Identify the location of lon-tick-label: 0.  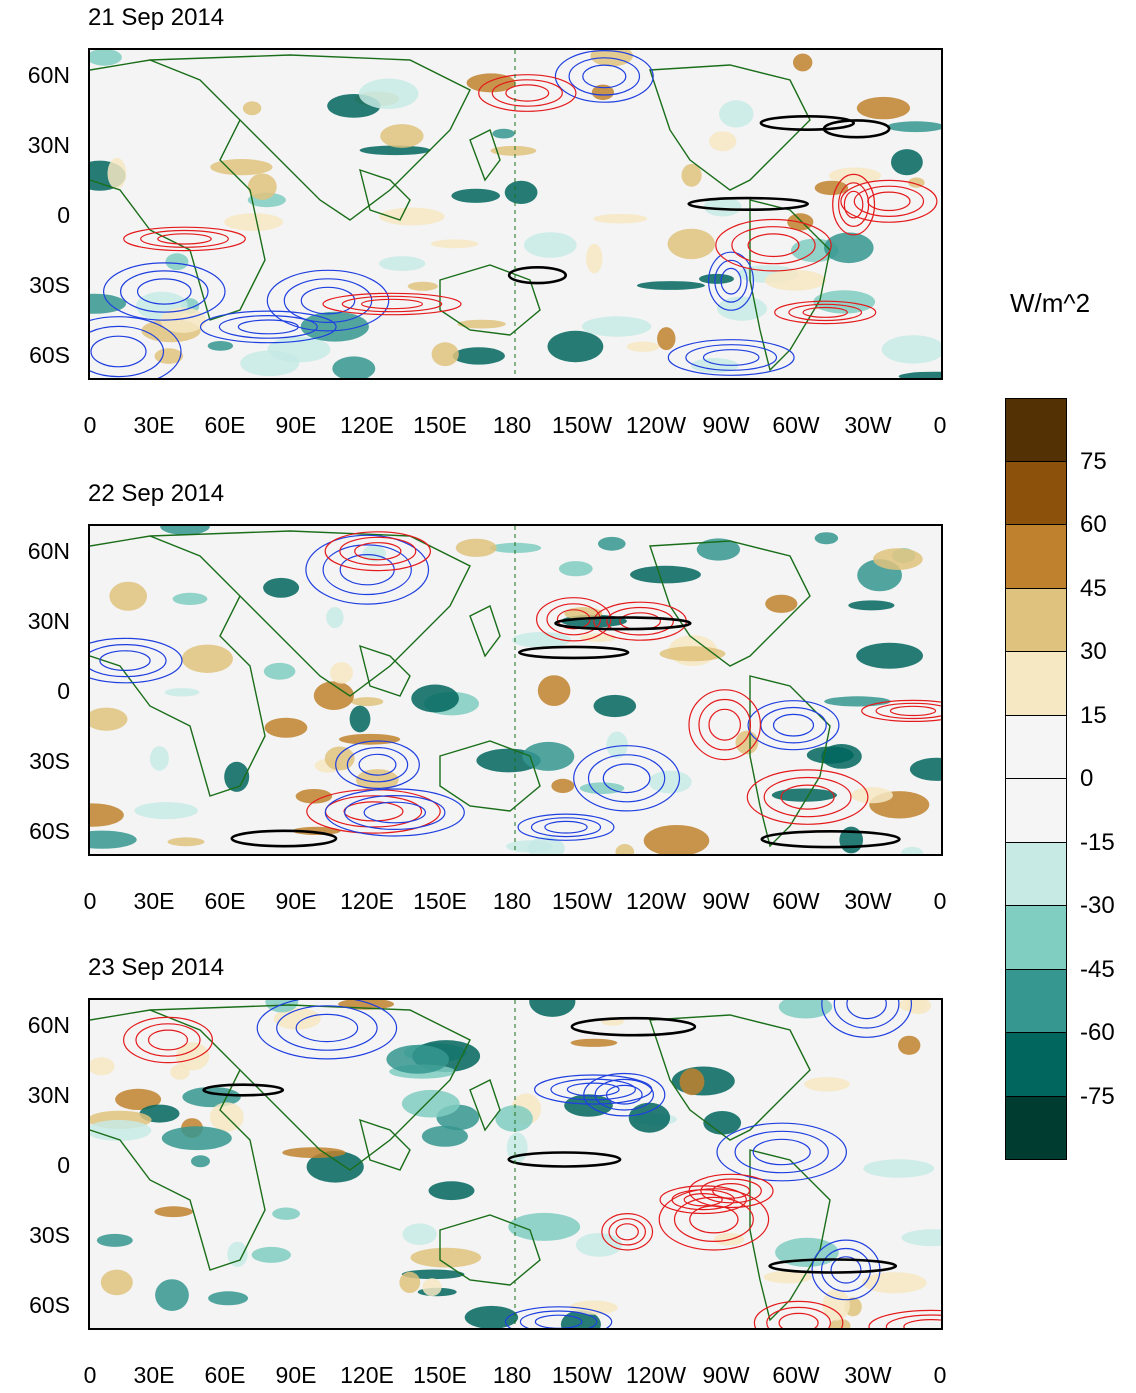
(940, 425).